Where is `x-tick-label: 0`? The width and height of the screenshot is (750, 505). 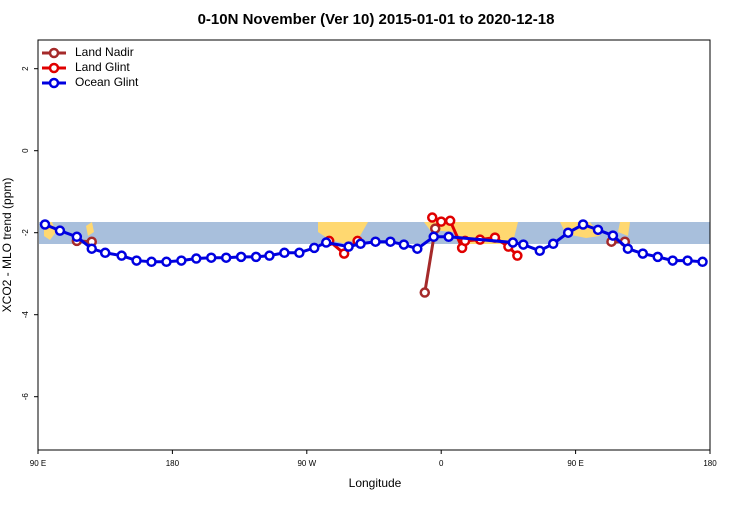 x-tick-label: 0 is located at coordinates (441, 463).